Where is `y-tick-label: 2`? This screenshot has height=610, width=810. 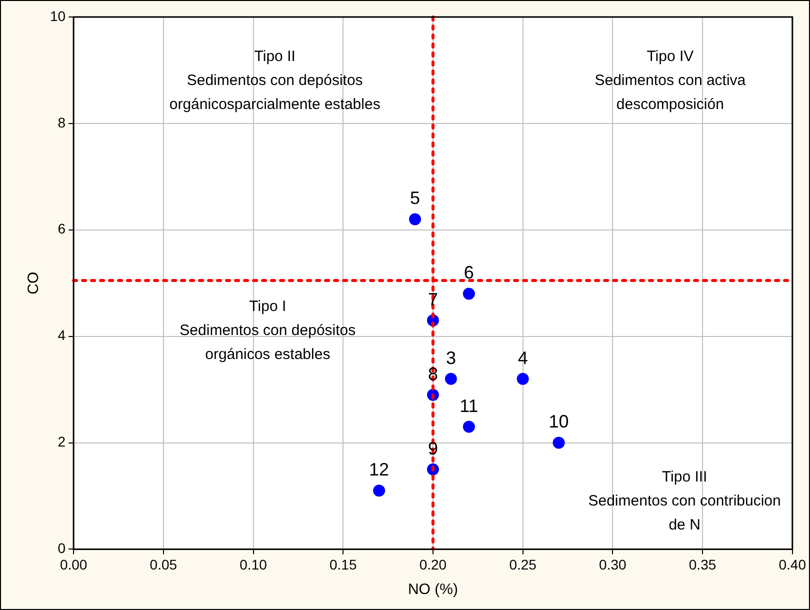
y-tick-label: 2 is located at coordinates (62, 442).